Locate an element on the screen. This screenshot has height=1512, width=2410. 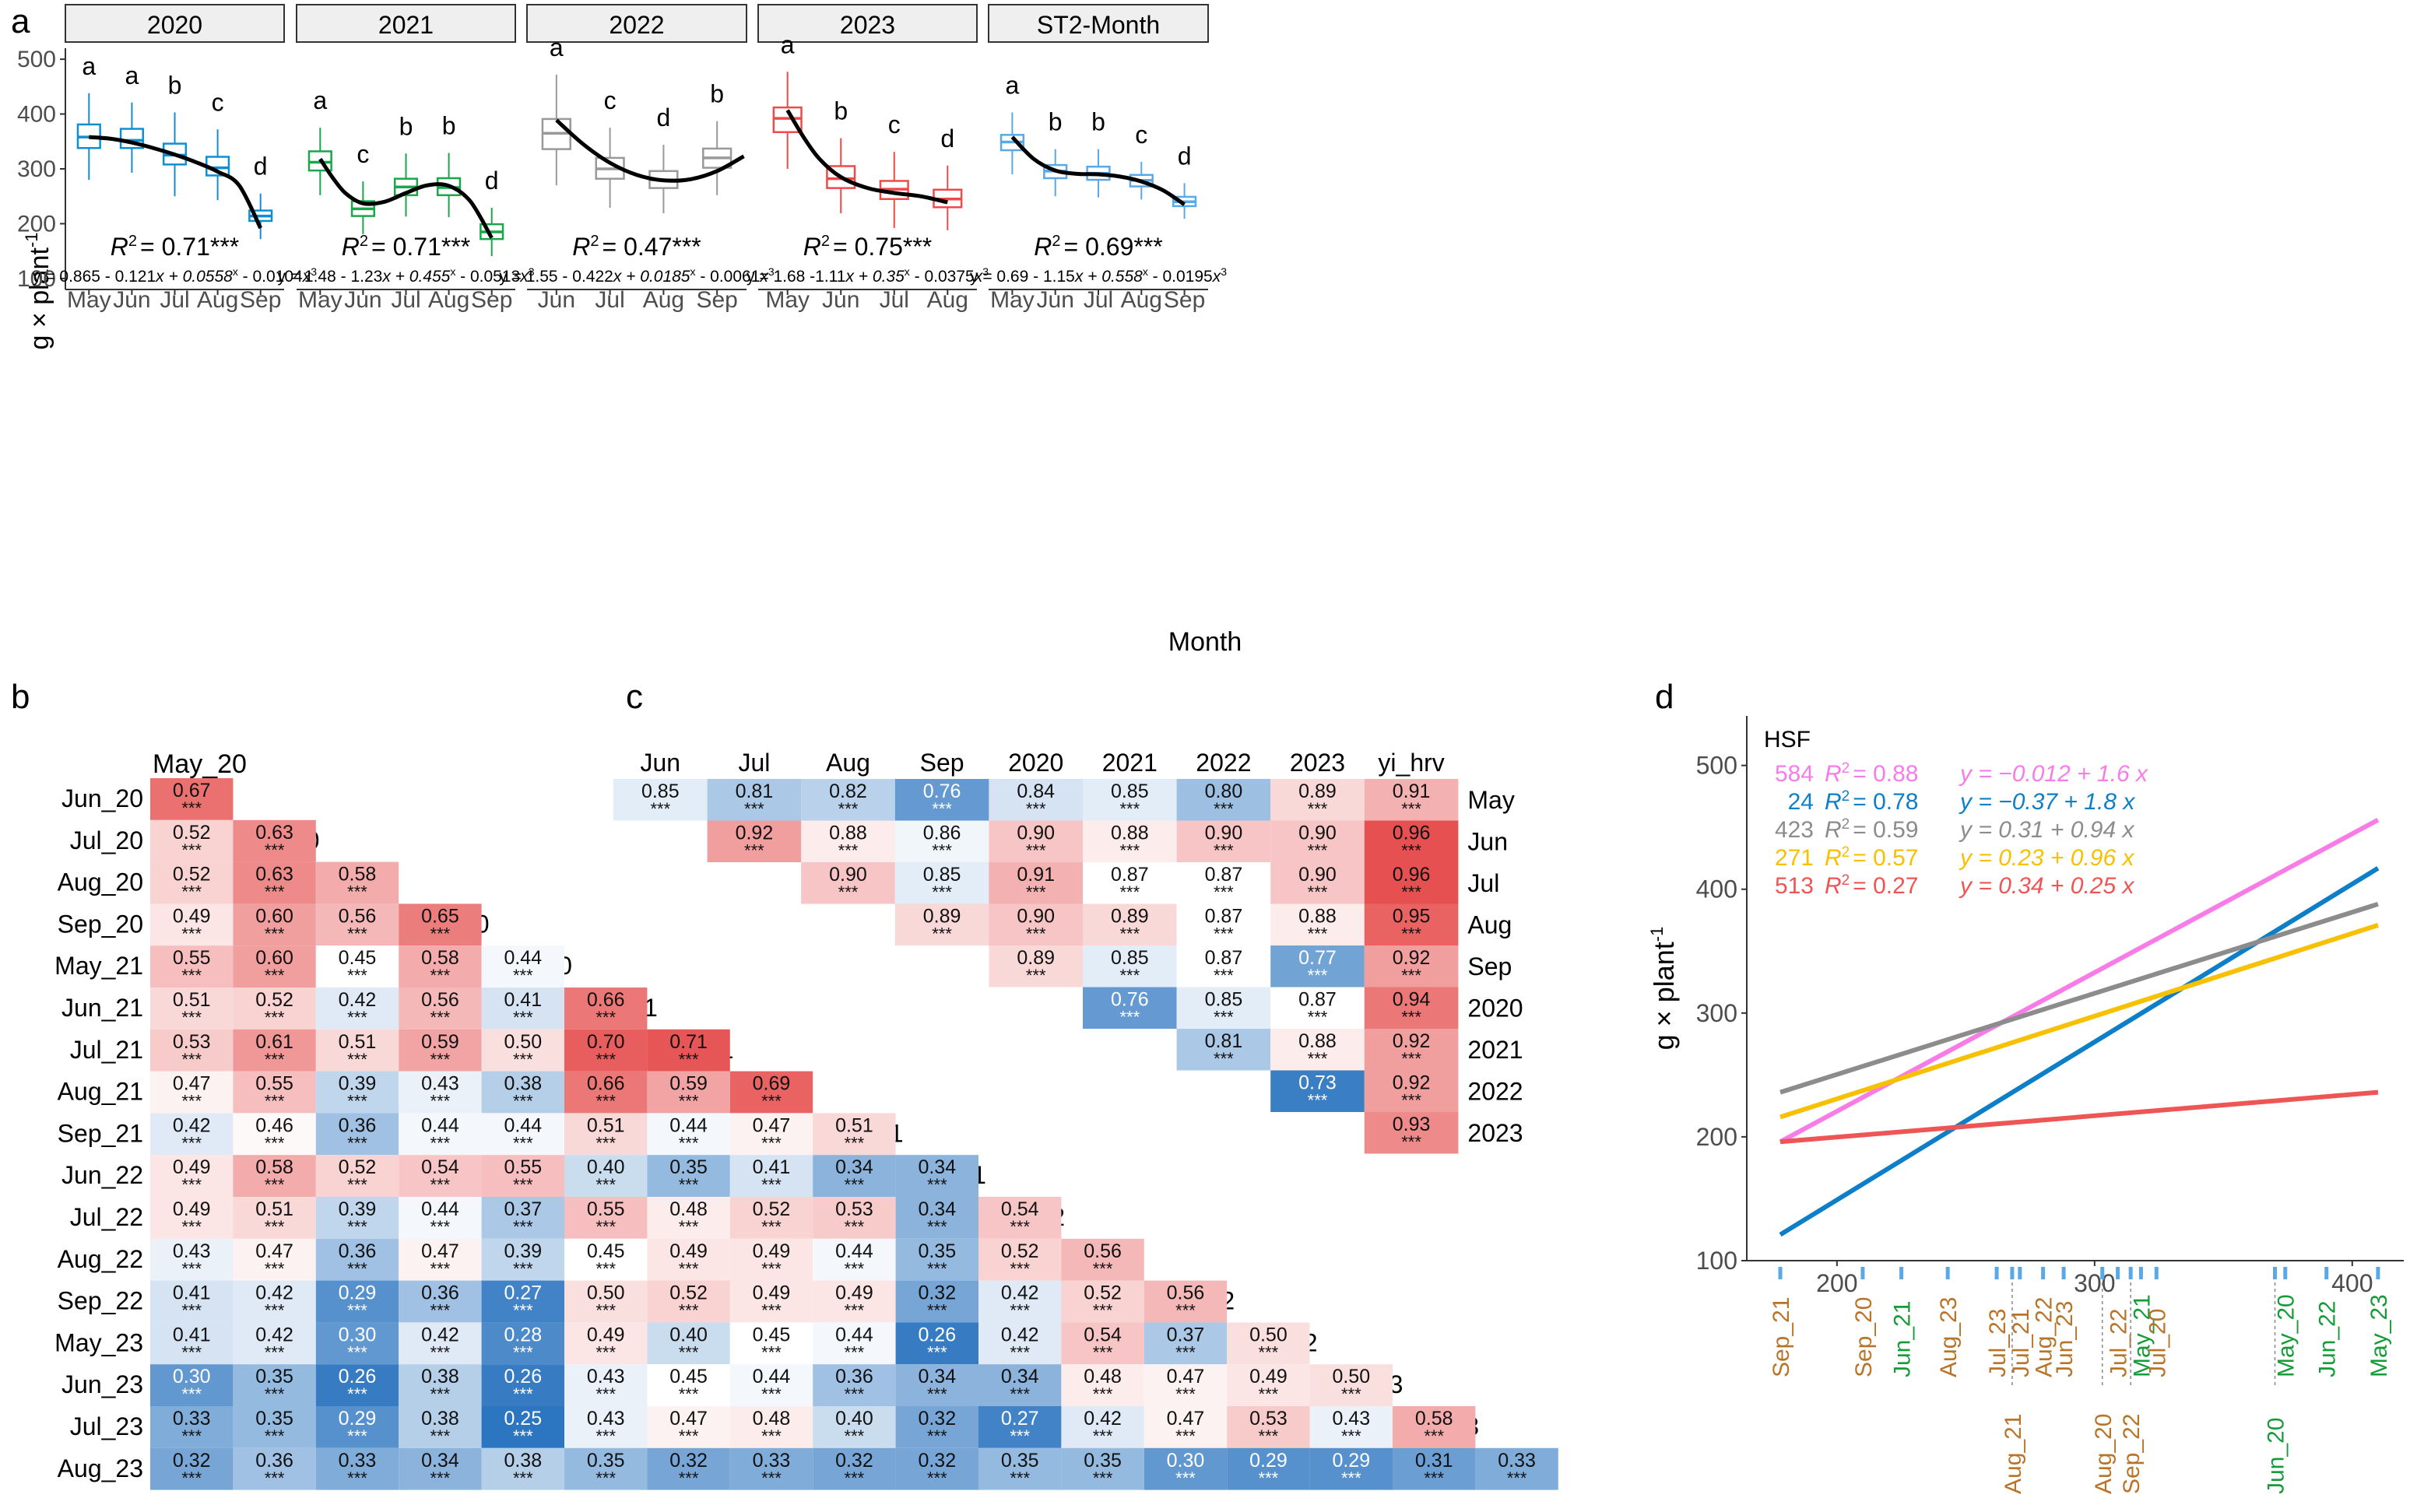
regression-equation: y = 1.68 -1.11x + 0.35x - 0.0375x3 is located at coordinates (868, 275).